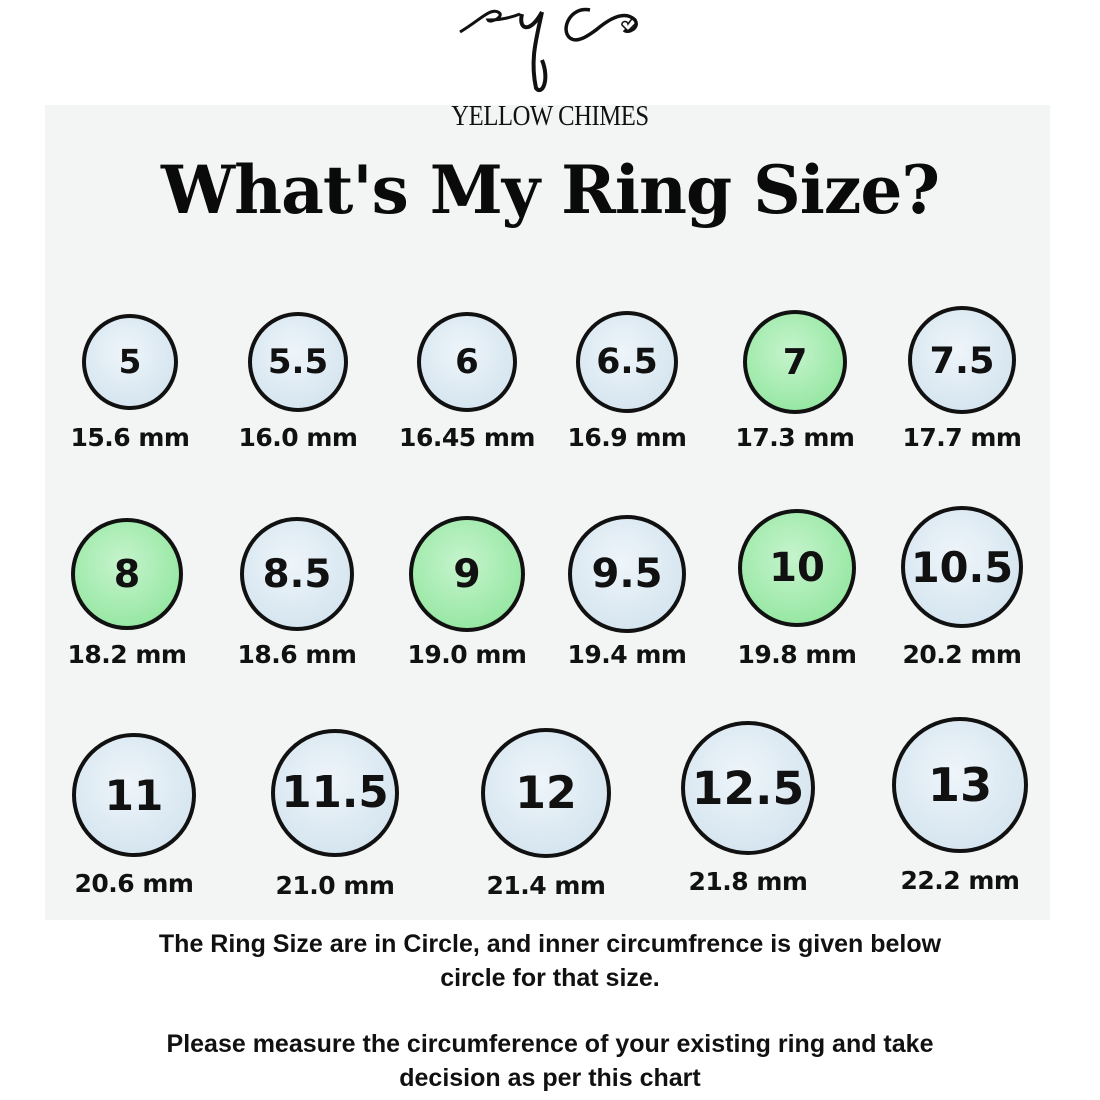 This screenshot has height=1100, width=1100. Describe the element at coordinates (550, 1078) in the screenshot. I see `note-line: decision as per this chart` at that location.